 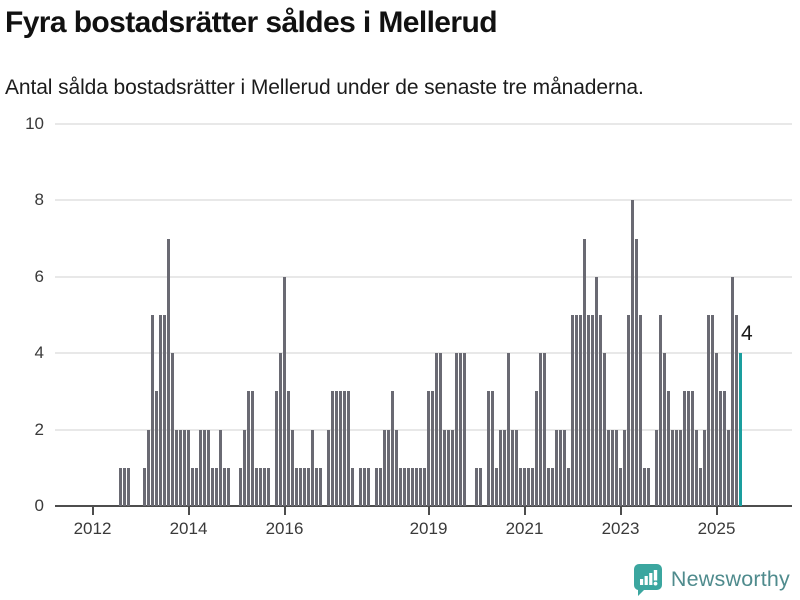 What do you see at coordinates (39, 276) in the screenshot?
I see `y-axis-label: 6` at bounding box center [39, 276].